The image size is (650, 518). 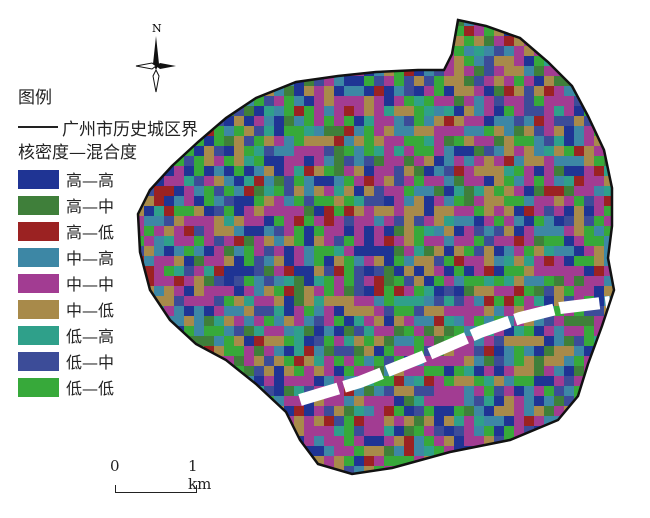 I want to click on legend-item: 高—低, so click(x=108, y=231).